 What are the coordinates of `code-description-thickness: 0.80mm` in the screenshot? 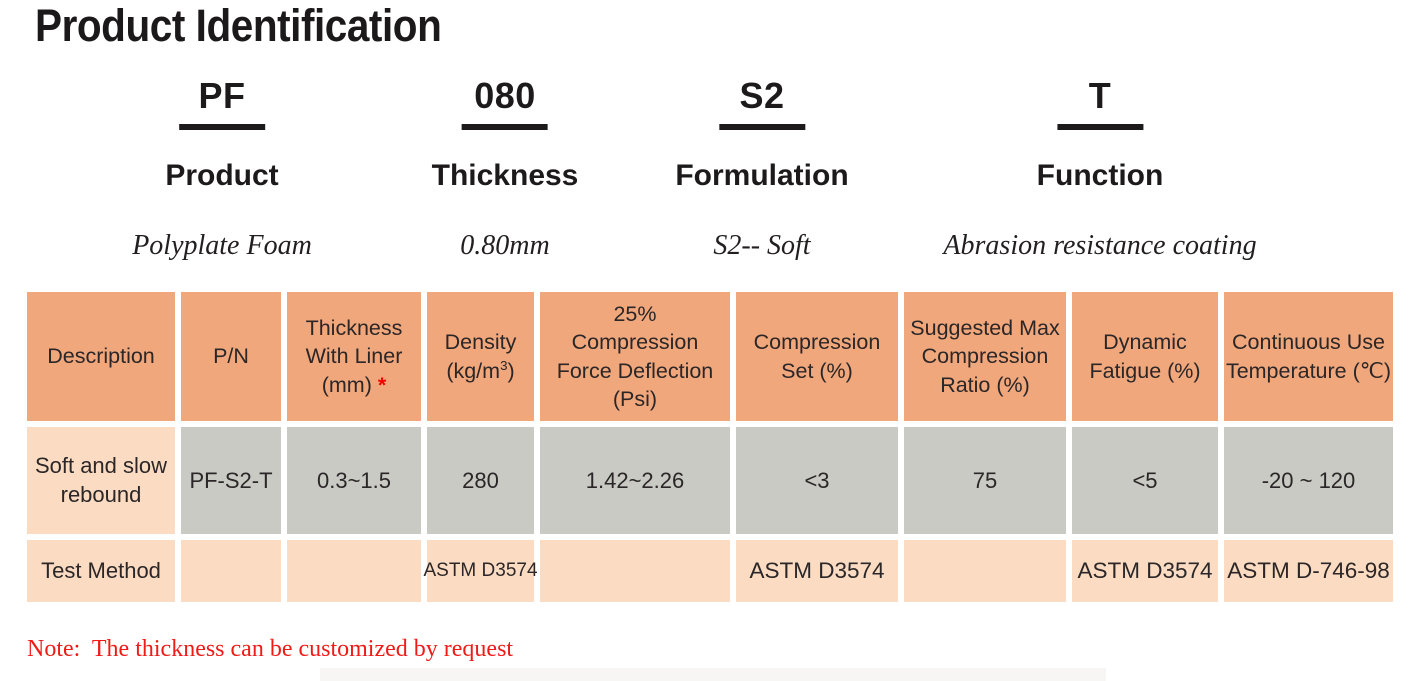 It's located at (505, 245).